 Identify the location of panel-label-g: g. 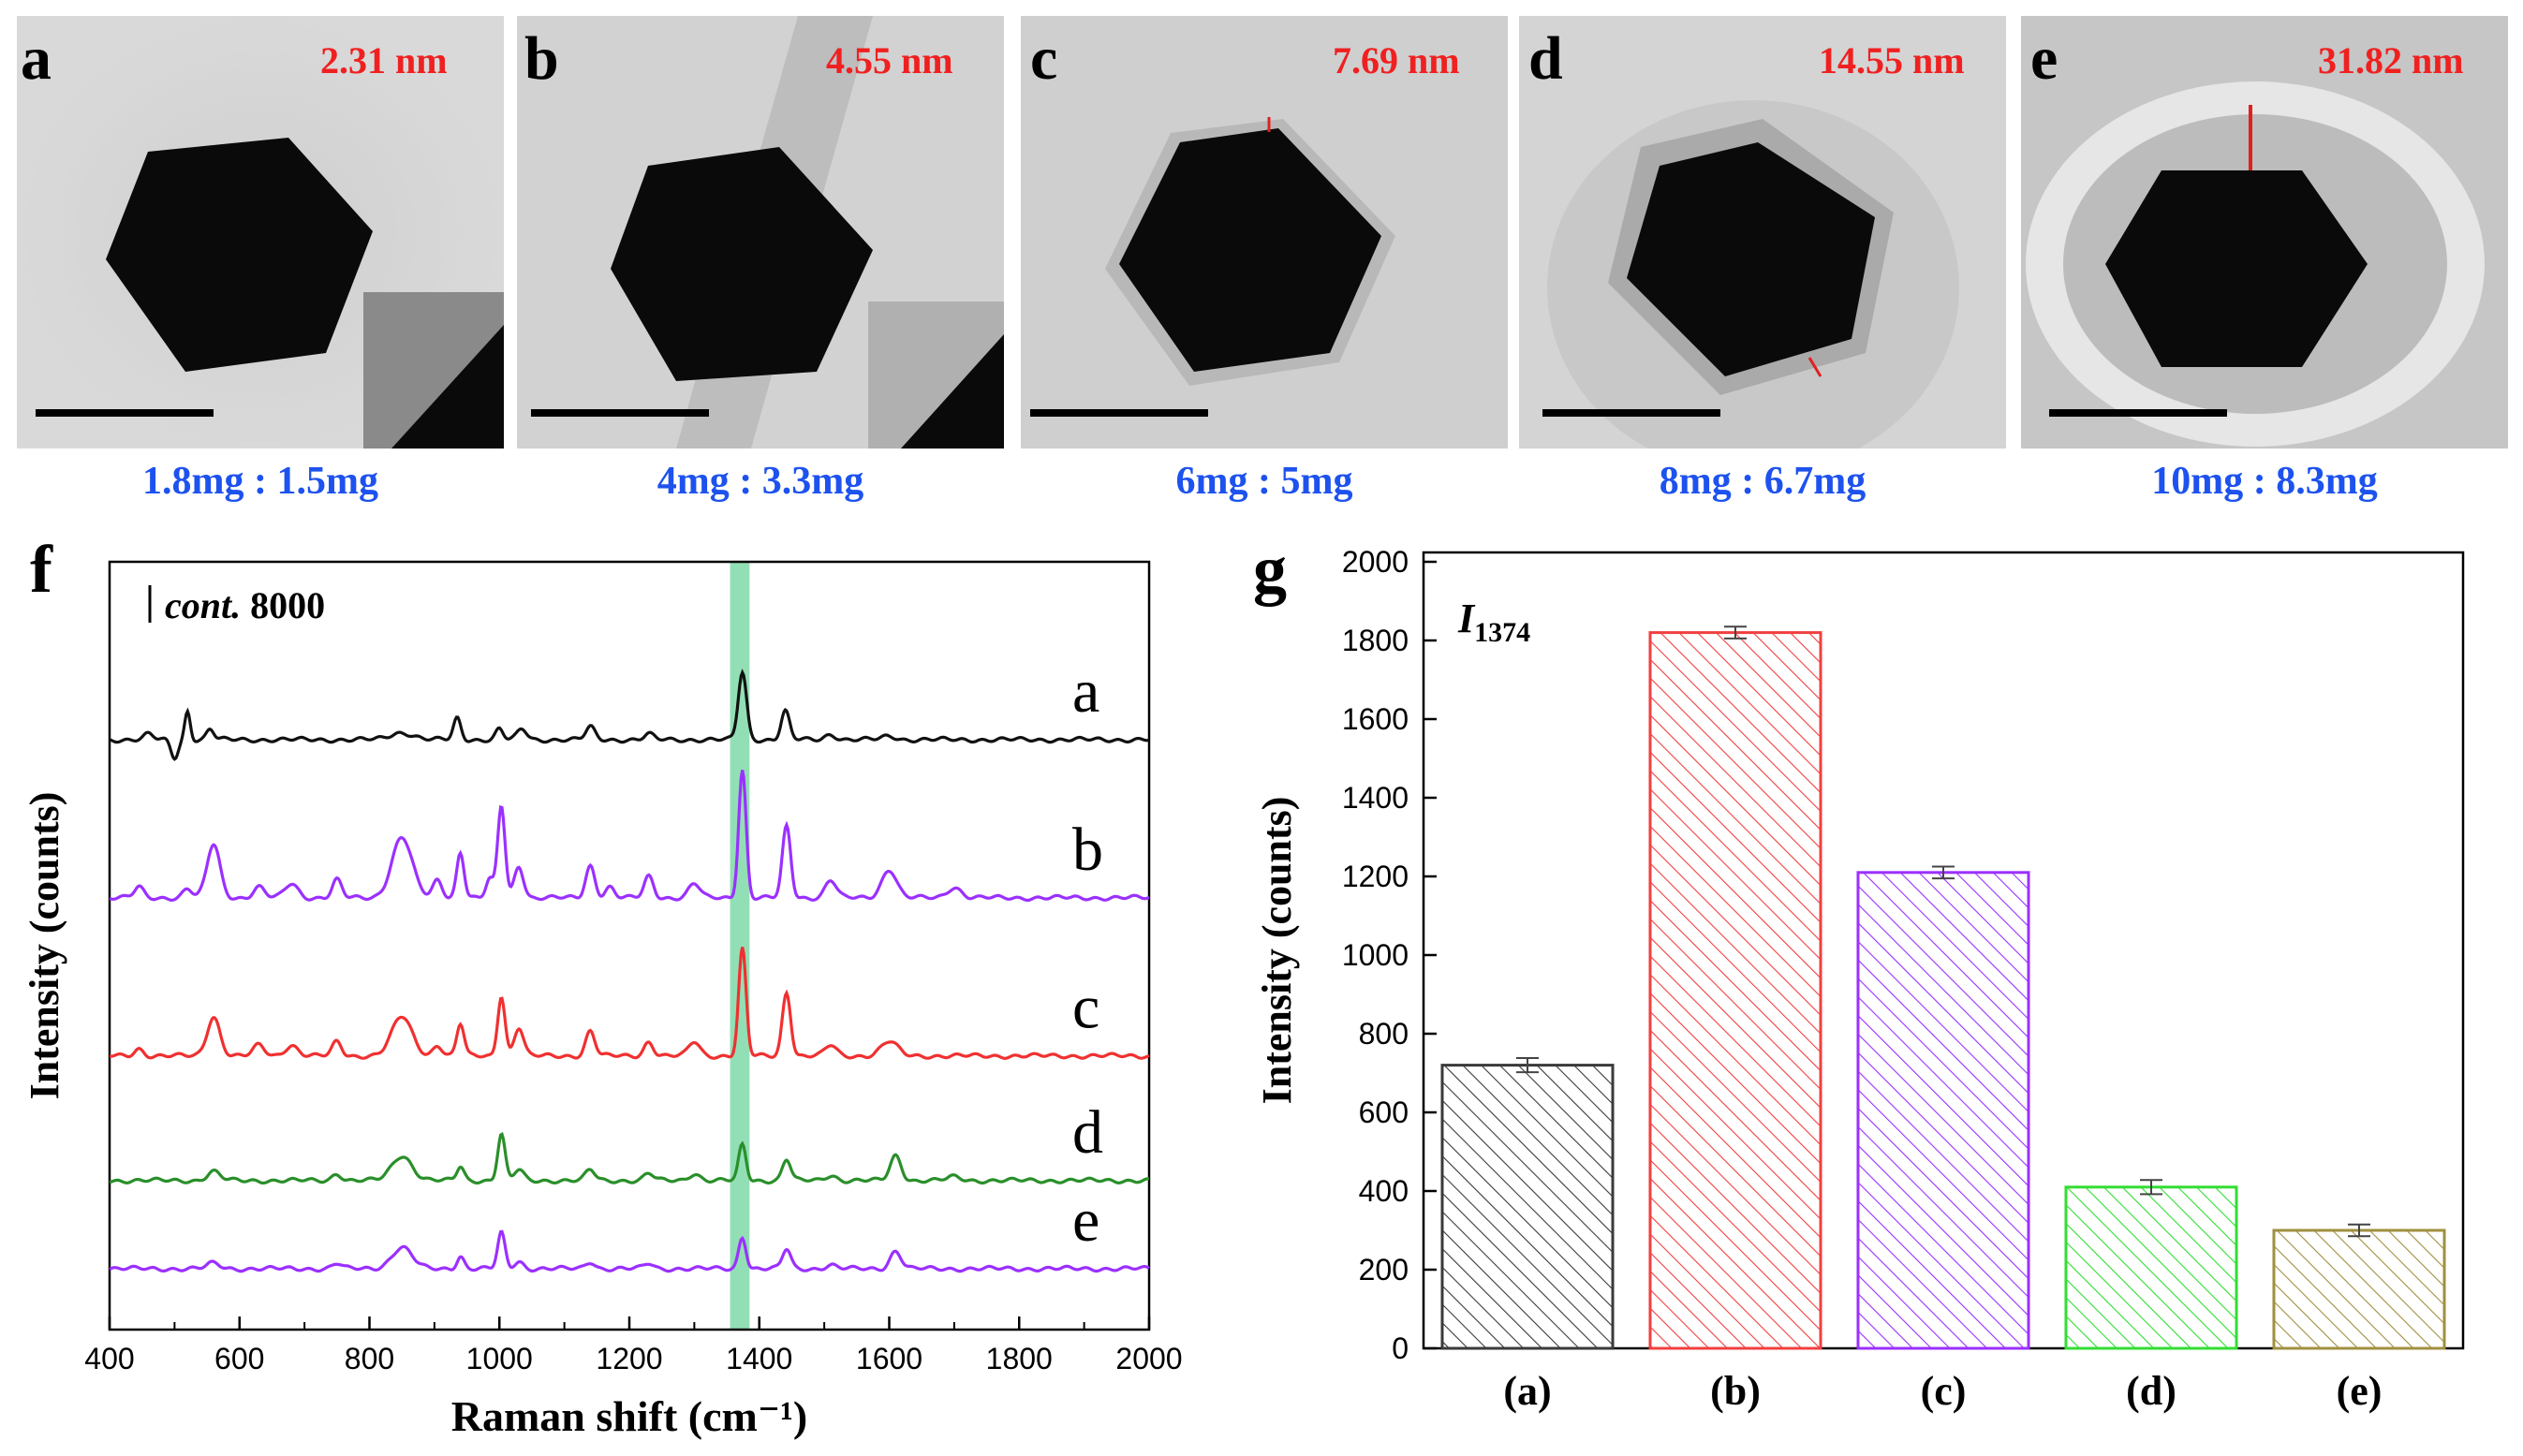
(1270, 569).